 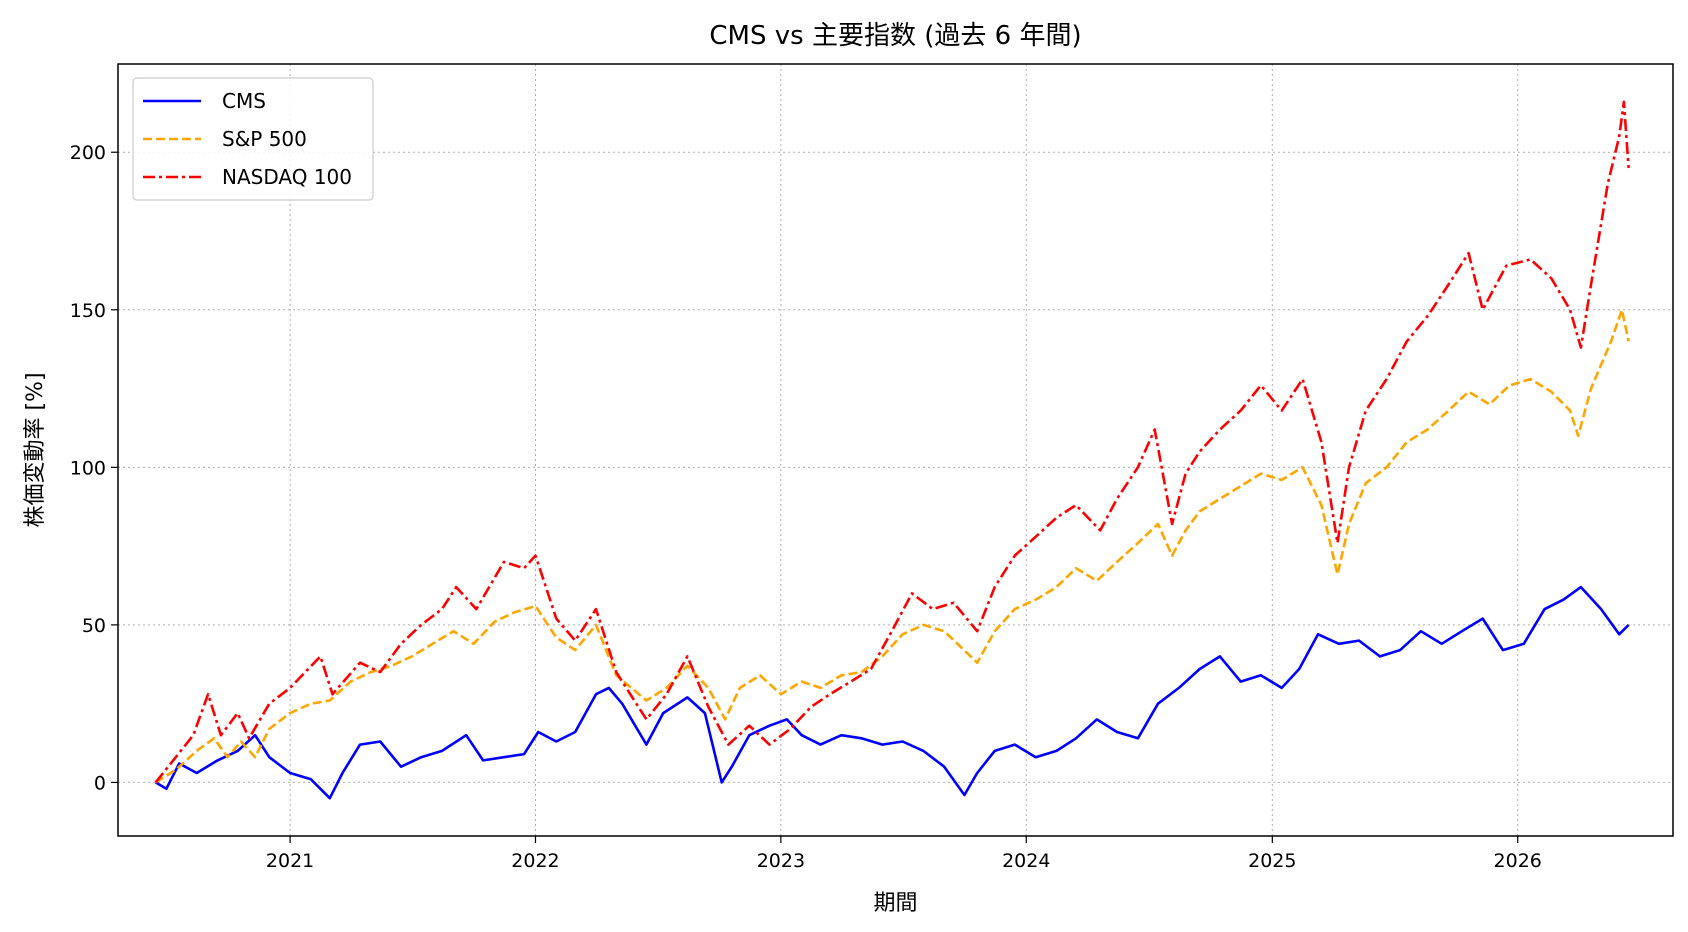 What do you see at coordinates (88, 153) in the screenshot?
I see `y-tick-label: 200` at bounding box center [88, 153].